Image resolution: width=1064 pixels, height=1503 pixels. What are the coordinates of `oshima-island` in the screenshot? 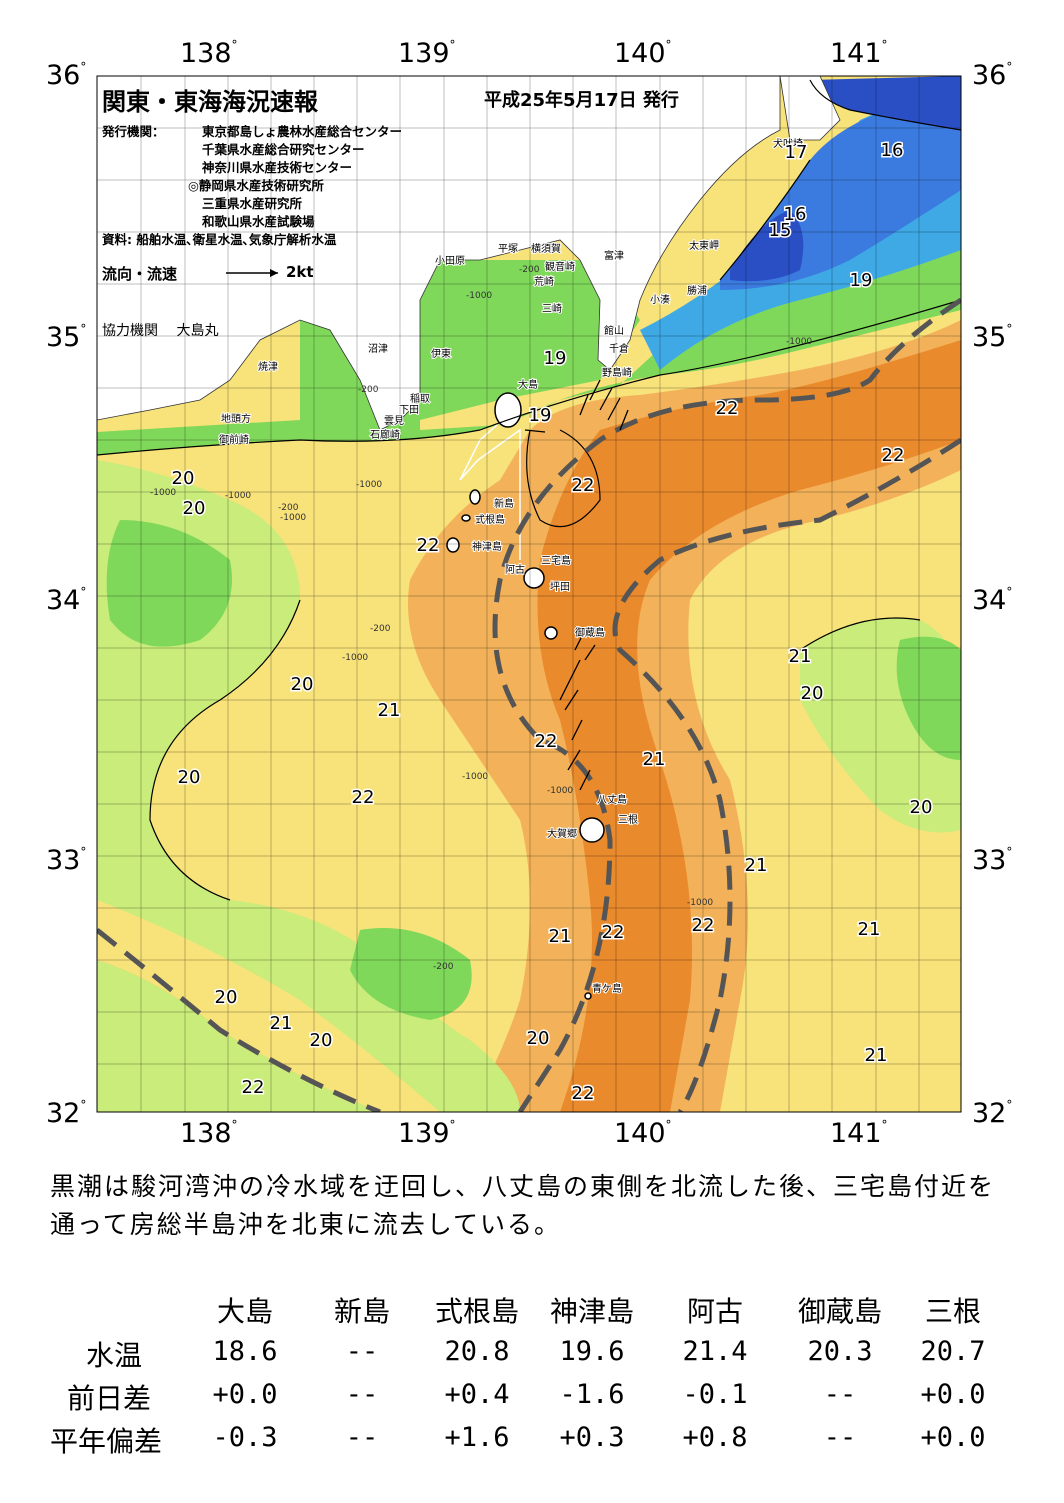 It's located at (508, 410).